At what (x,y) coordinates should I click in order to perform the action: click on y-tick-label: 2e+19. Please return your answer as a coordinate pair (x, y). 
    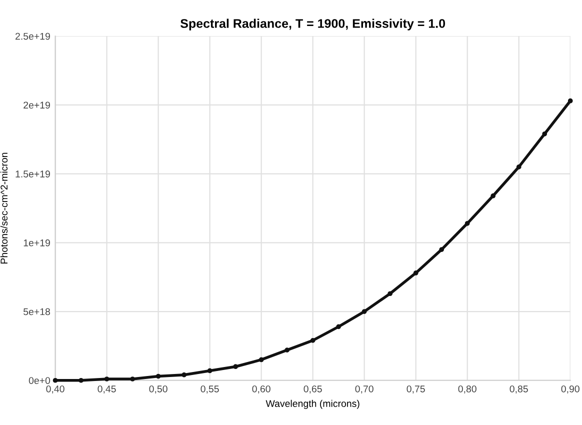
    Looking at the image, I should click on (37, 105).